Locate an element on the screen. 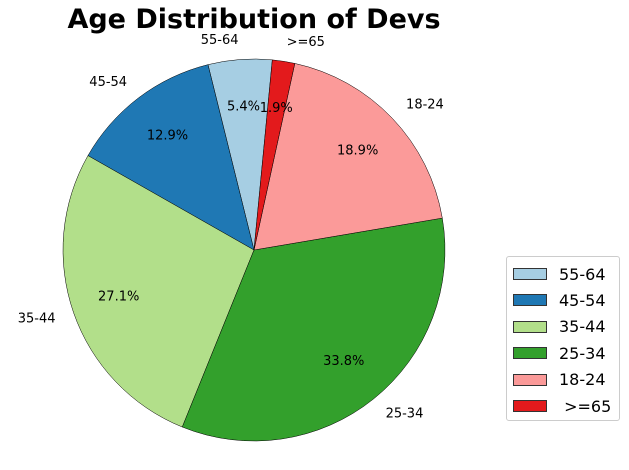 This screenshot has width=629, height=470. legend-label: 25-34 is located at coordinates (582, 353).